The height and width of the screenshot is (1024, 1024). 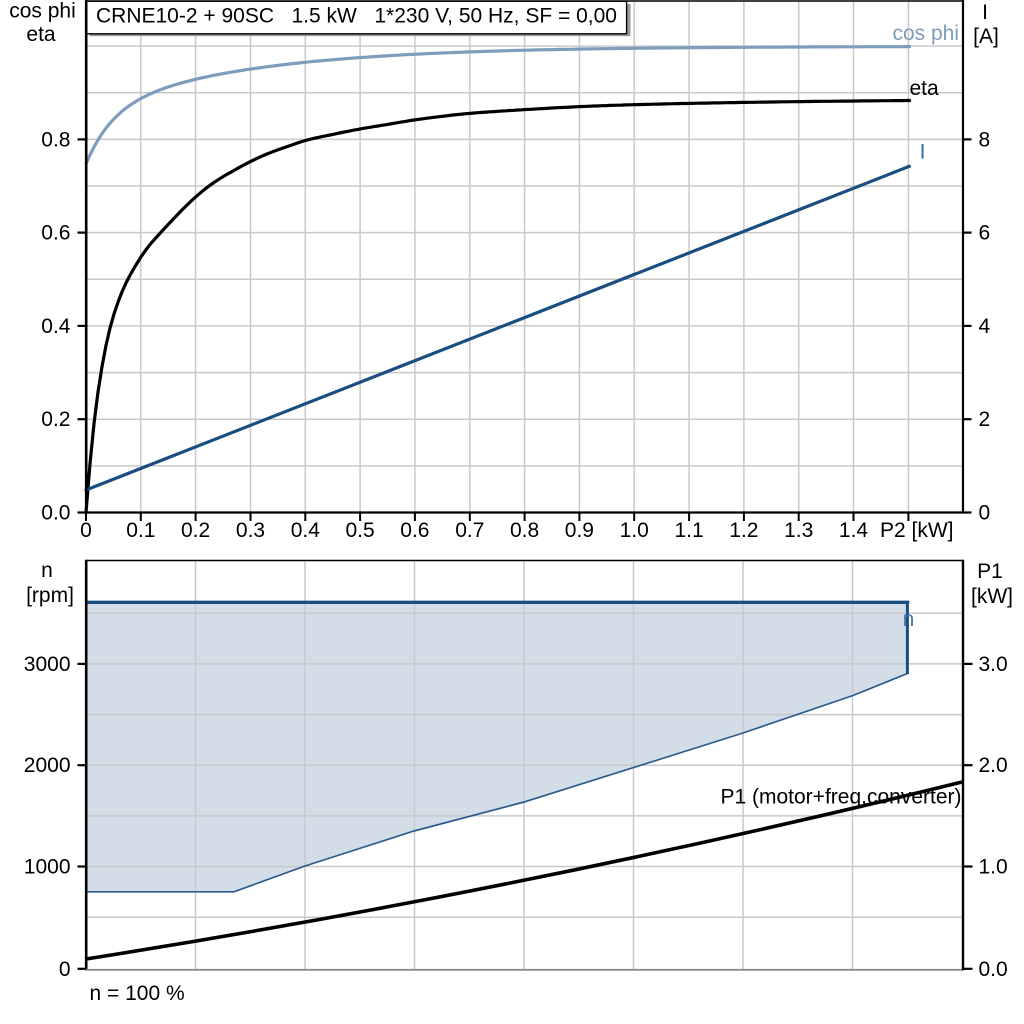 I want to click on svg-text: P1, so click(x=990, y=571).